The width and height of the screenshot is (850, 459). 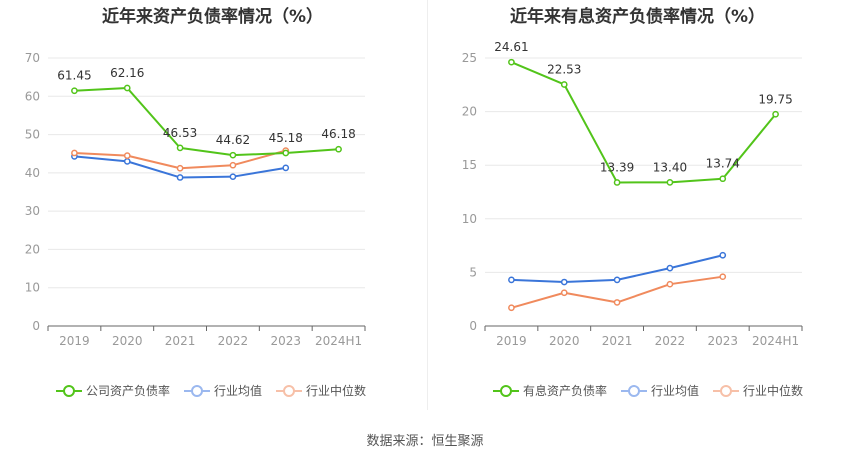 I want to click on right-y-tick-label: 20, so click(x=469, y=112).